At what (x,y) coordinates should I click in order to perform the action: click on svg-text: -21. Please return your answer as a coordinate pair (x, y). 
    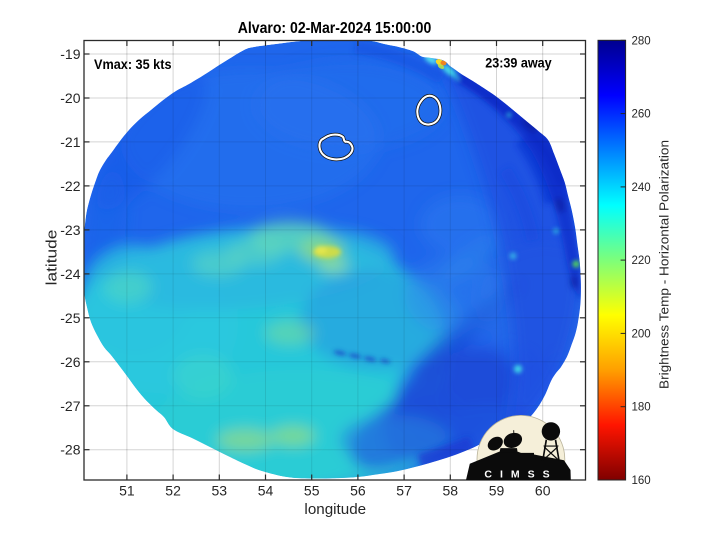
    Looking at the image, I should click on (70, 142).